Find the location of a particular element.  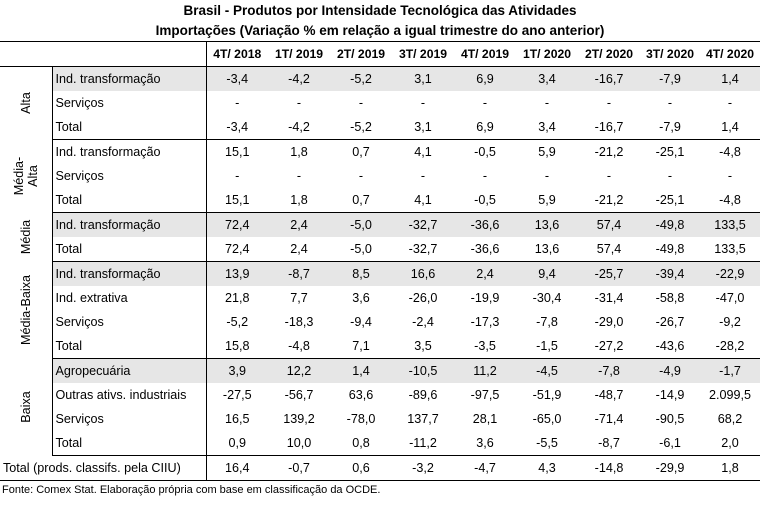

value-cell: 3,6 is located at coordinates (485, 443).